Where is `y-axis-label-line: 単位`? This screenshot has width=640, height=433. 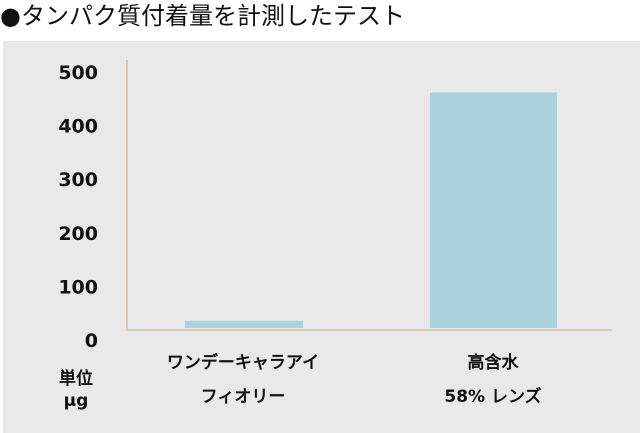
y-axis-label-line: 単位 is located at coordinates (76, 379).